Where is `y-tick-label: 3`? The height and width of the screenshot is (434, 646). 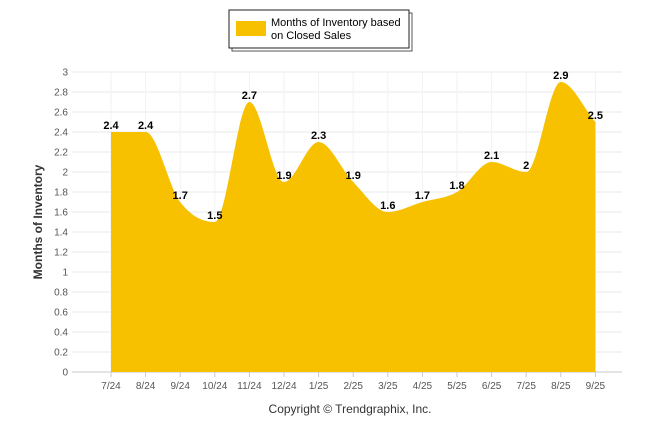 y-tick-label: 3 is located at coordinates (65, 73).